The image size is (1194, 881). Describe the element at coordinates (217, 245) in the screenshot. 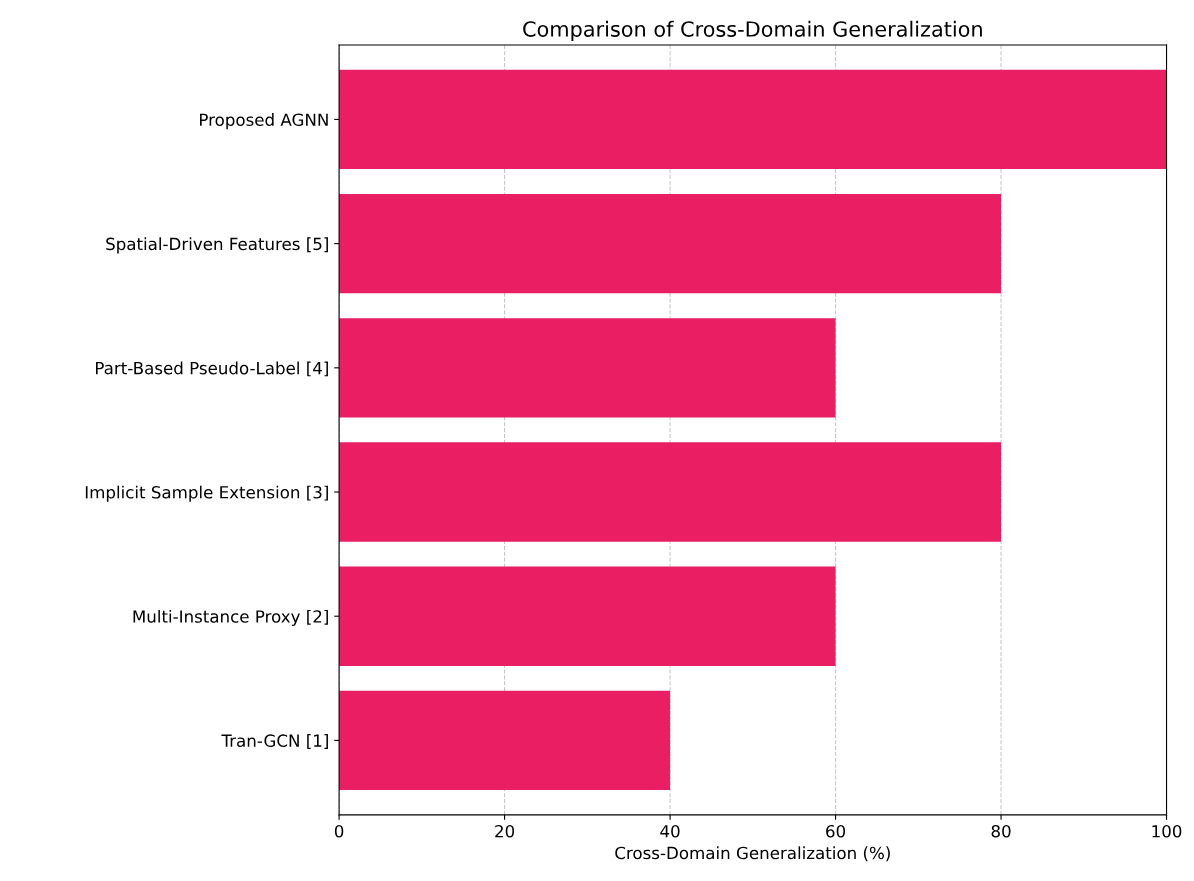

I see `y-tick-label: Spatial-Driven Features [5]` at that location.